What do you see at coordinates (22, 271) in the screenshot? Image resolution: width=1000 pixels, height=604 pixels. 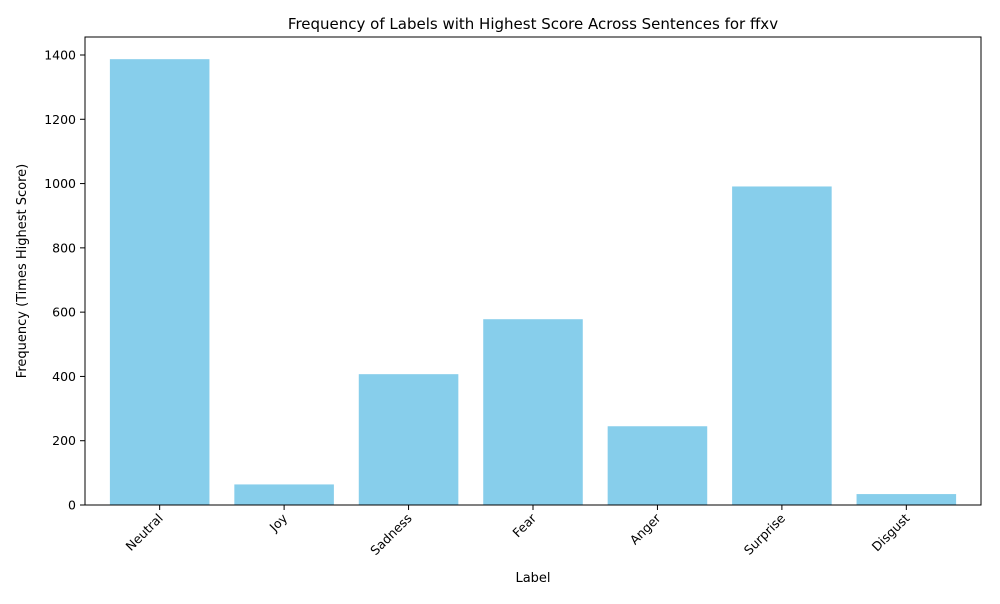 I see `y-axis-label: Frequency (Times Highest Score)` at bounding box center [22, 271].